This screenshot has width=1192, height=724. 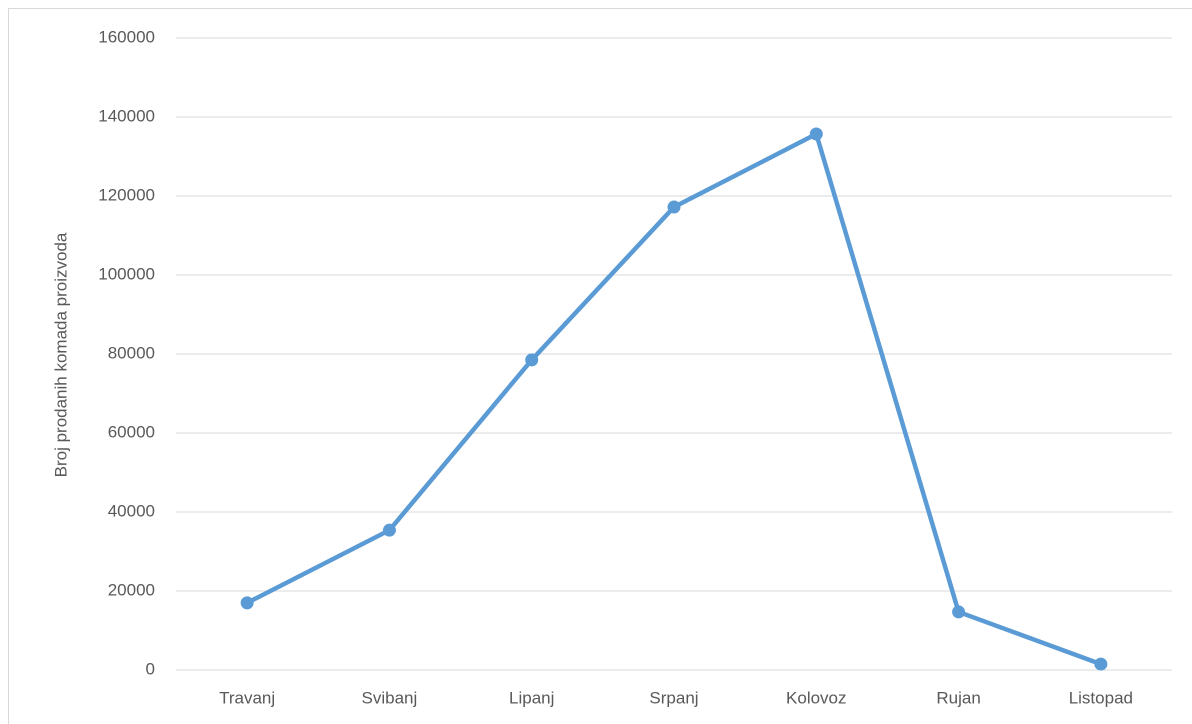 What do you see at coordinates (673, 697) in the screenshot?
I see `x-tick-label: Srpanj` at bounding box center [673, 697].